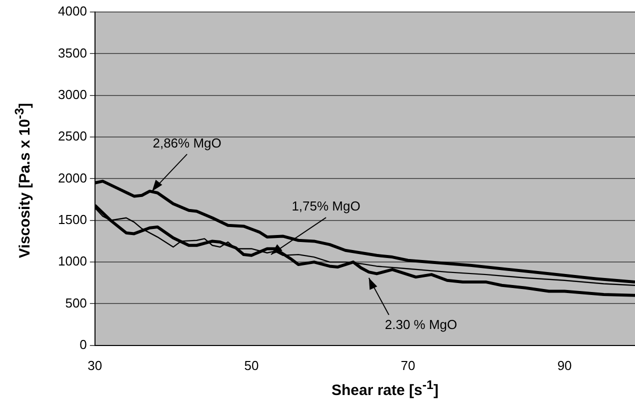 The image size is (635, 400). What do you see at coordinates (251, 365) in the screenshot?
I see `x-tick-label: 50` at bounding box center [251, 365].